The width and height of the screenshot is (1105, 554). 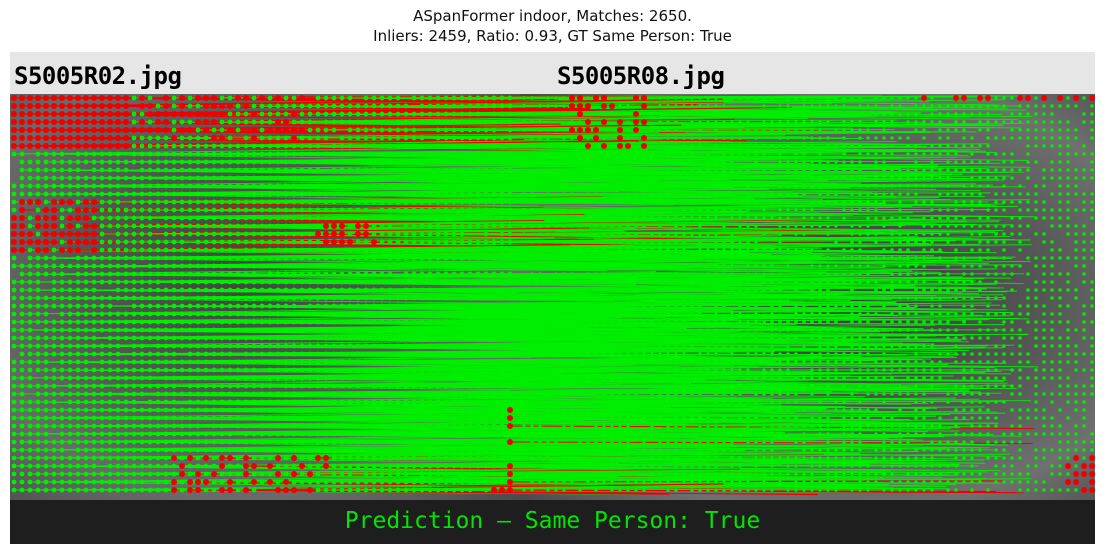 What do you see at coordinates (641, 76) in the screenshot?
I see `right-image-filename: S5005R08.jpg` at bounding box center [641, 76].